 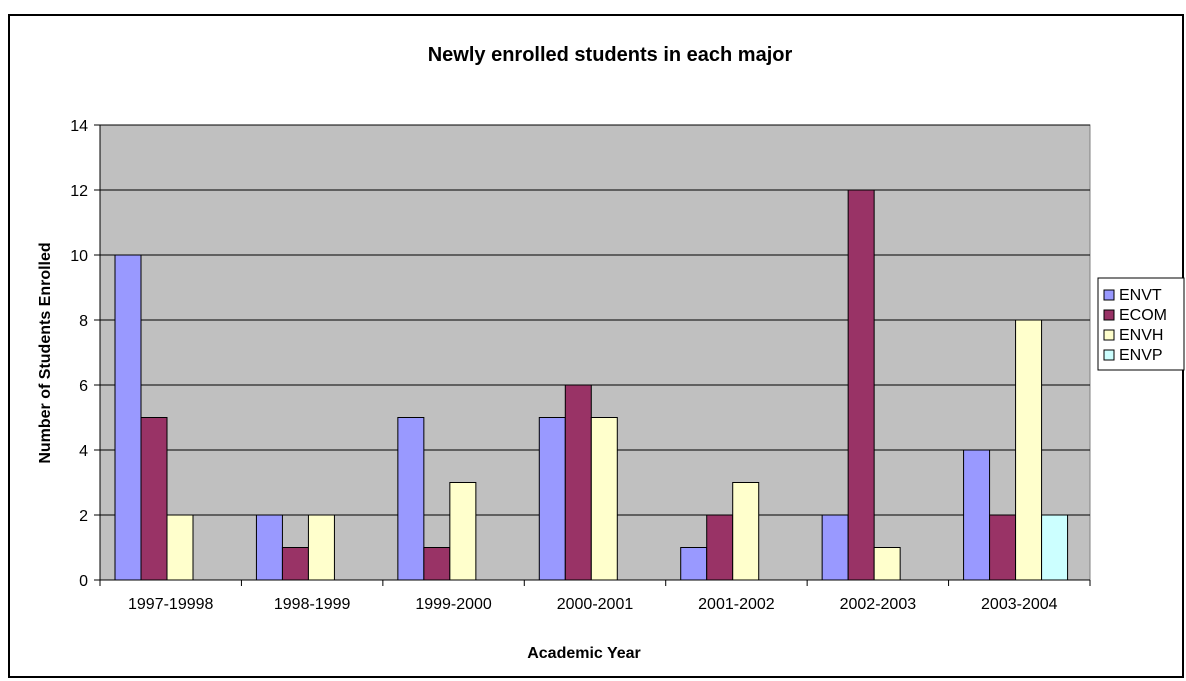 What do you see at coordinates (1141, 355) in the screenshot?
I see `legend-label-envp: ENVP` at bounding box center [1141, 355].